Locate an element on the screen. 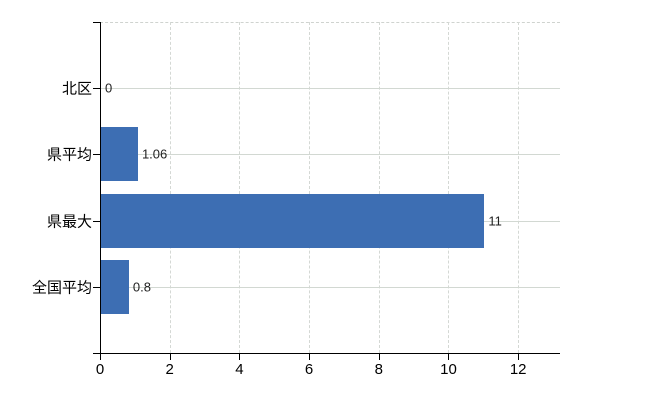 The width and height of the screenshot is (650, 400). bar-value-label: 1.06 is located at coordinates (154, 154).